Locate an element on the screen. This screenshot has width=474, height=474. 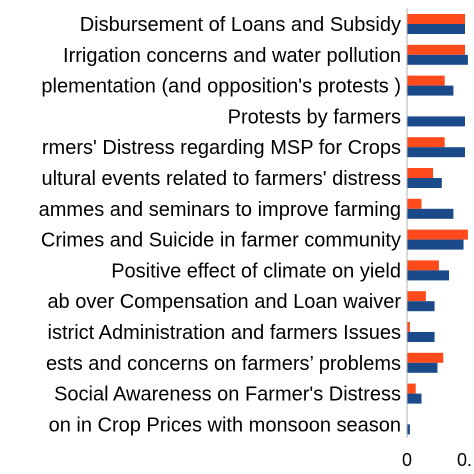
category-label: Protests by farmers is located at coordinates (314, 117).